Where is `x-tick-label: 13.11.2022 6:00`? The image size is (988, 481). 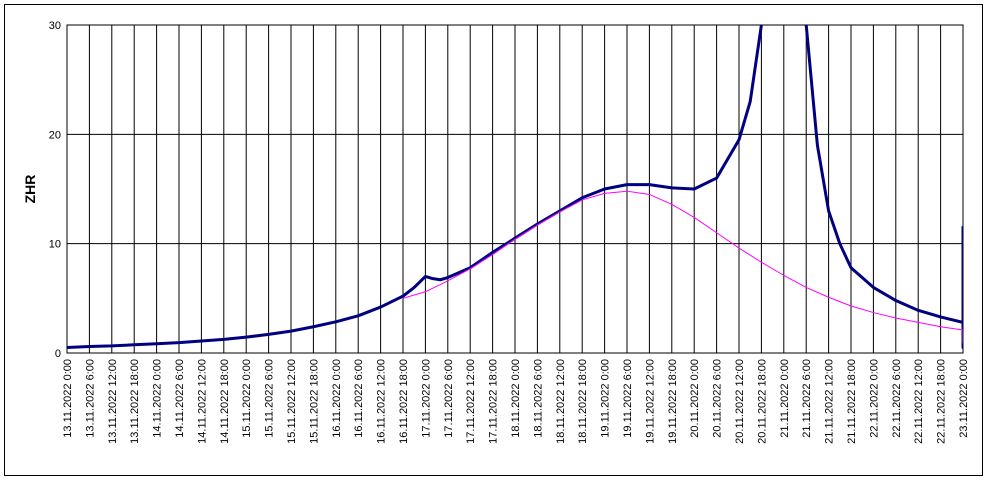
x-tick-label: 13.11.2022 6:00 is located at coordinates (90, 398).